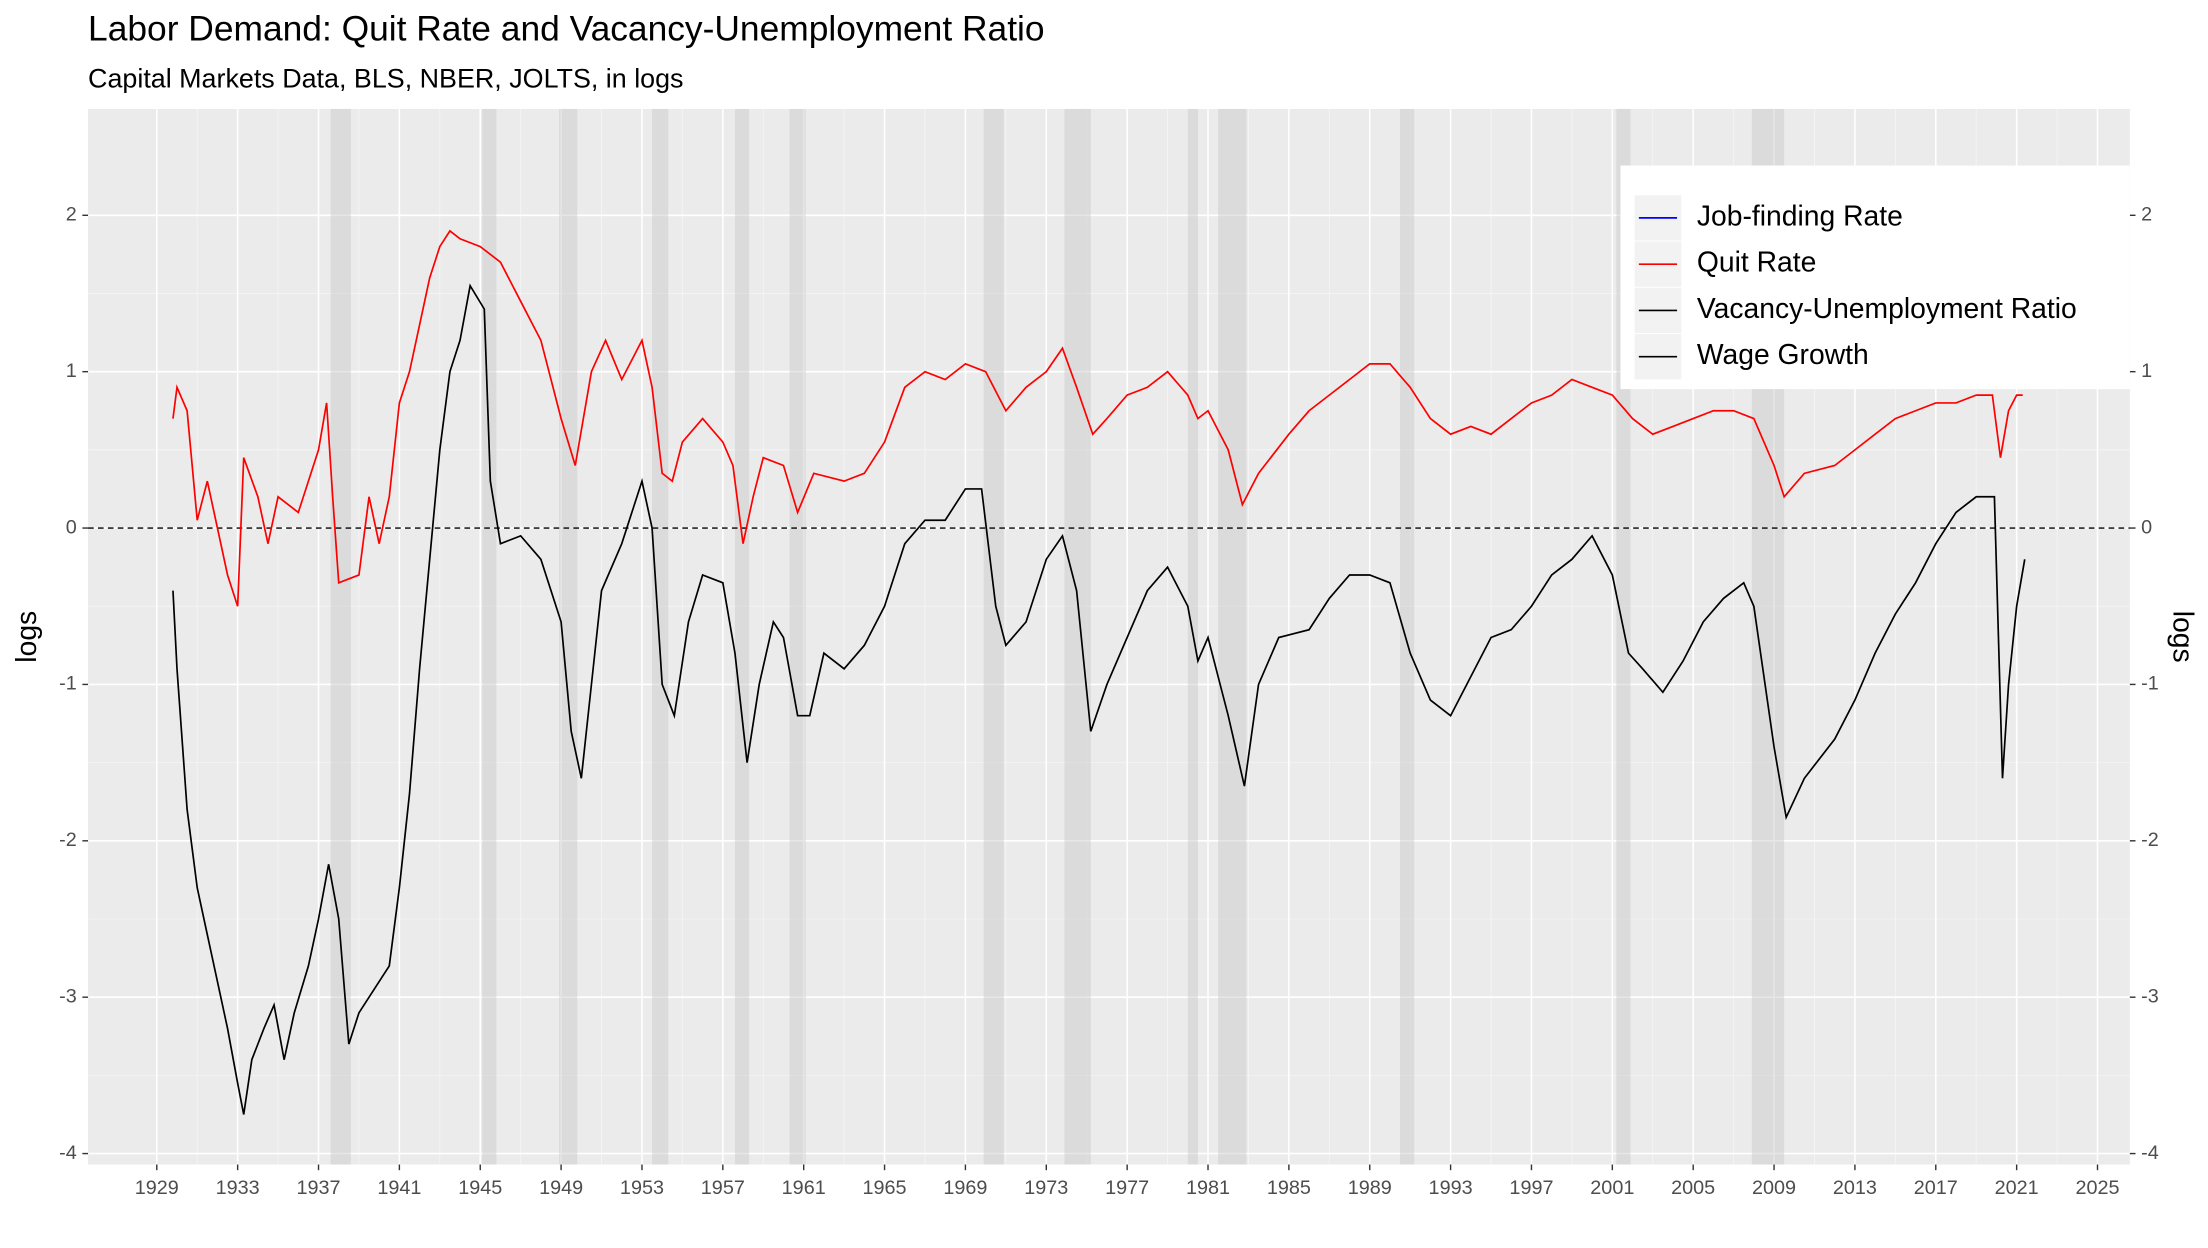 This screenshot has height=1248, width=2208. Describe the element at coordinates (2097, 1188) in the screenshot. I see `x-tick-label: 2025` at that location.